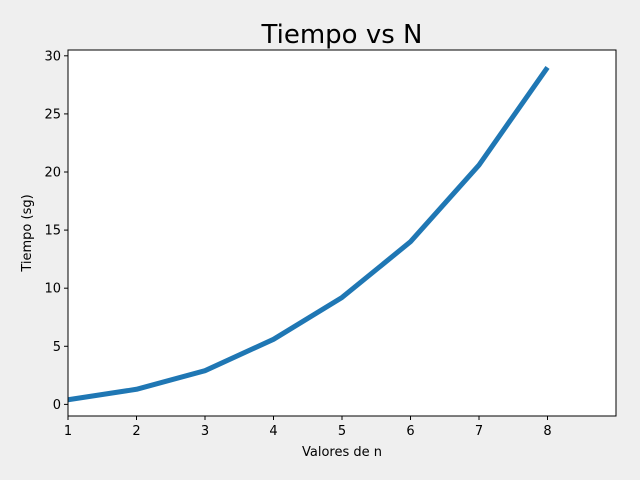 The image size is (640, 480). Describe the element at coordinates (52, 173) in the screenshot. I see `y-tick-label: 20` at that location.